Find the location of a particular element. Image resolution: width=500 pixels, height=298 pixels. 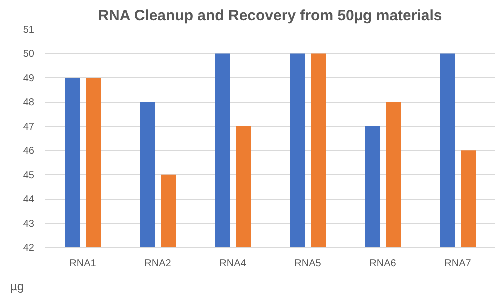

y-tick-label: 45 is located at coordinates (29, 176).